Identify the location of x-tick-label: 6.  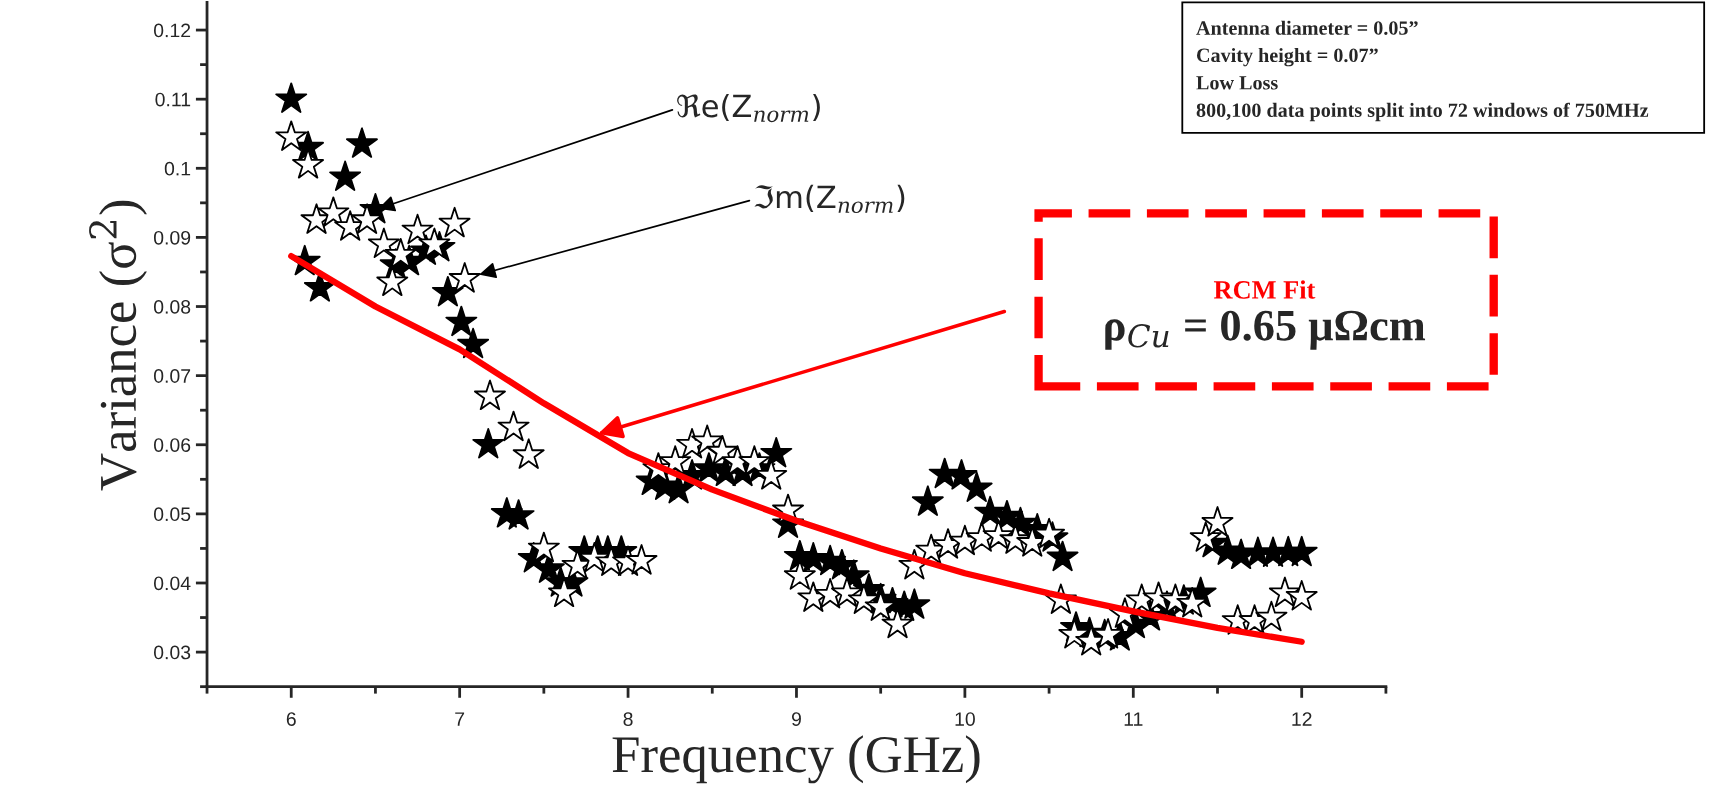
(291, 719).